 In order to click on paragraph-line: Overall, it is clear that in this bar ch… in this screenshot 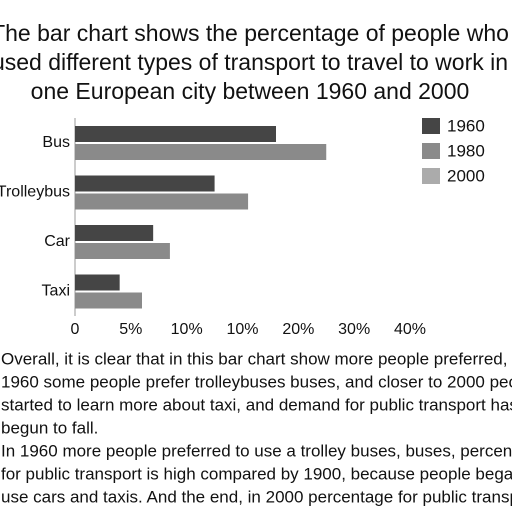, I will do `click(256, 358)`.